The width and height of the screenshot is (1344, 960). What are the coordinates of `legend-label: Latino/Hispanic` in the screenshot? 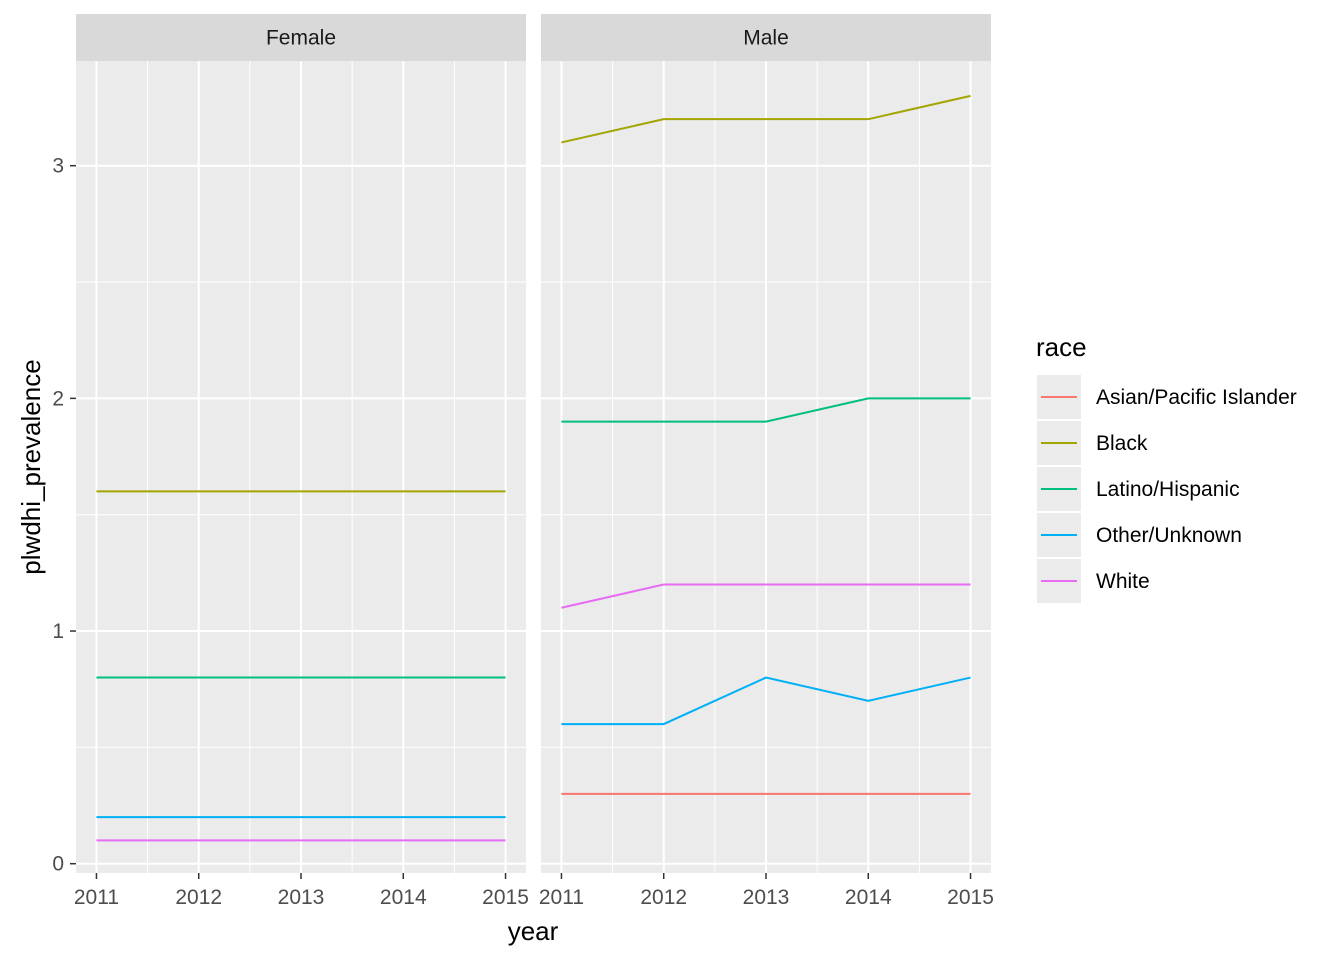 It's located at (1168, 489).